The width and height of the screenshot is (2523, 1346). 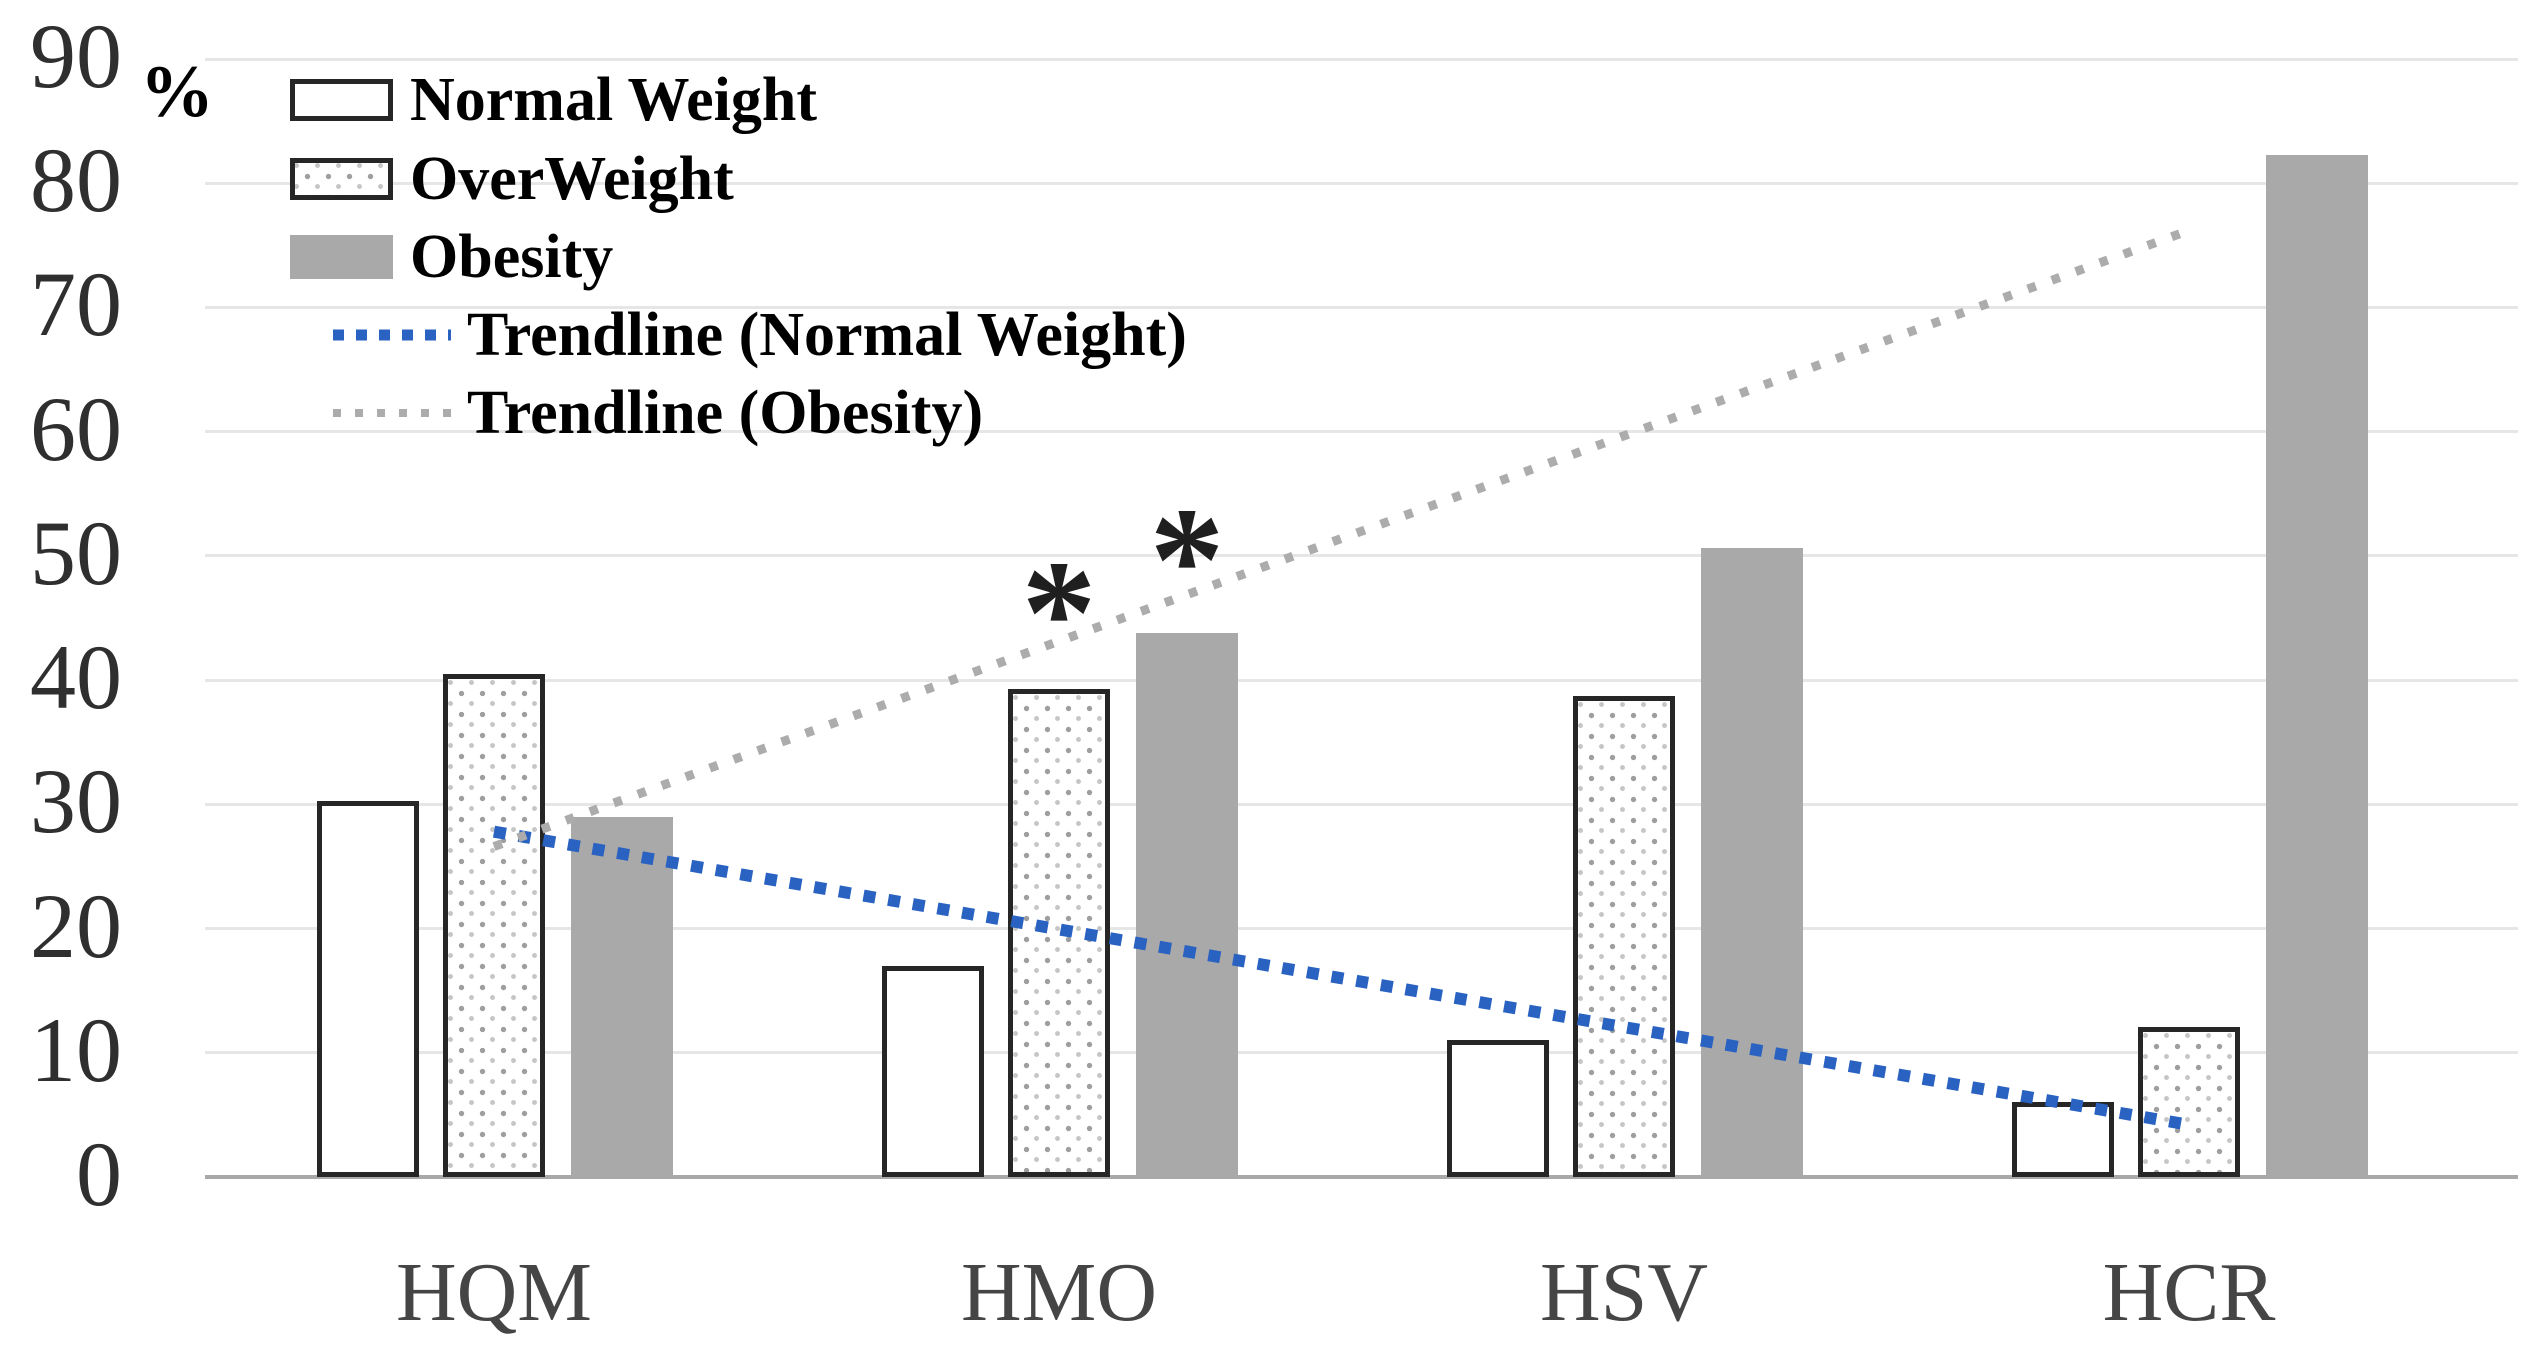 What do you see at coordinates (76, 304) in the screenshot?
I see `y-tick-label-70: 70` at bounding box center [76, 304].